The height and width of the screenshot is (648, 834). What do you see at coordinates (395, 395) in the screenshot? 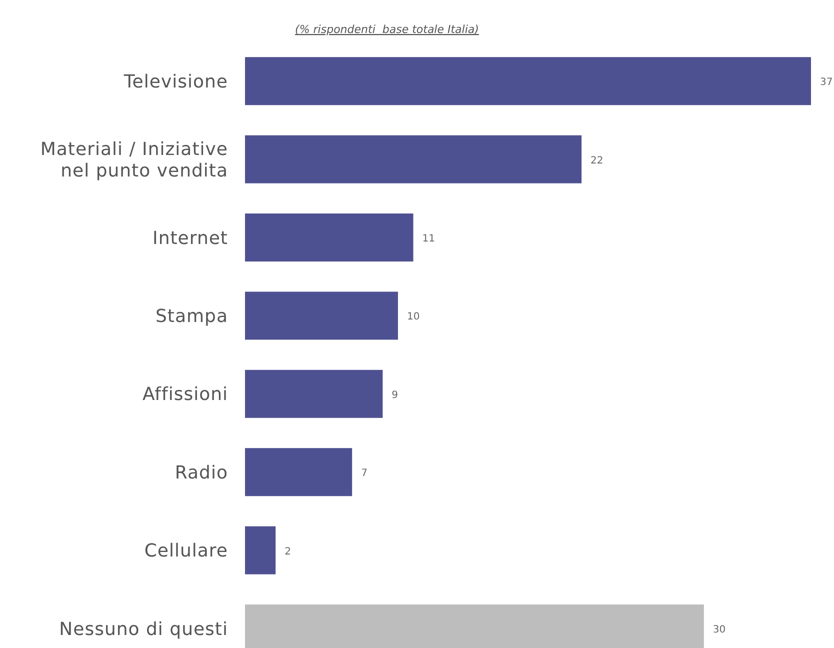
I see `data-label: 9` at bounding box center [395, 395].